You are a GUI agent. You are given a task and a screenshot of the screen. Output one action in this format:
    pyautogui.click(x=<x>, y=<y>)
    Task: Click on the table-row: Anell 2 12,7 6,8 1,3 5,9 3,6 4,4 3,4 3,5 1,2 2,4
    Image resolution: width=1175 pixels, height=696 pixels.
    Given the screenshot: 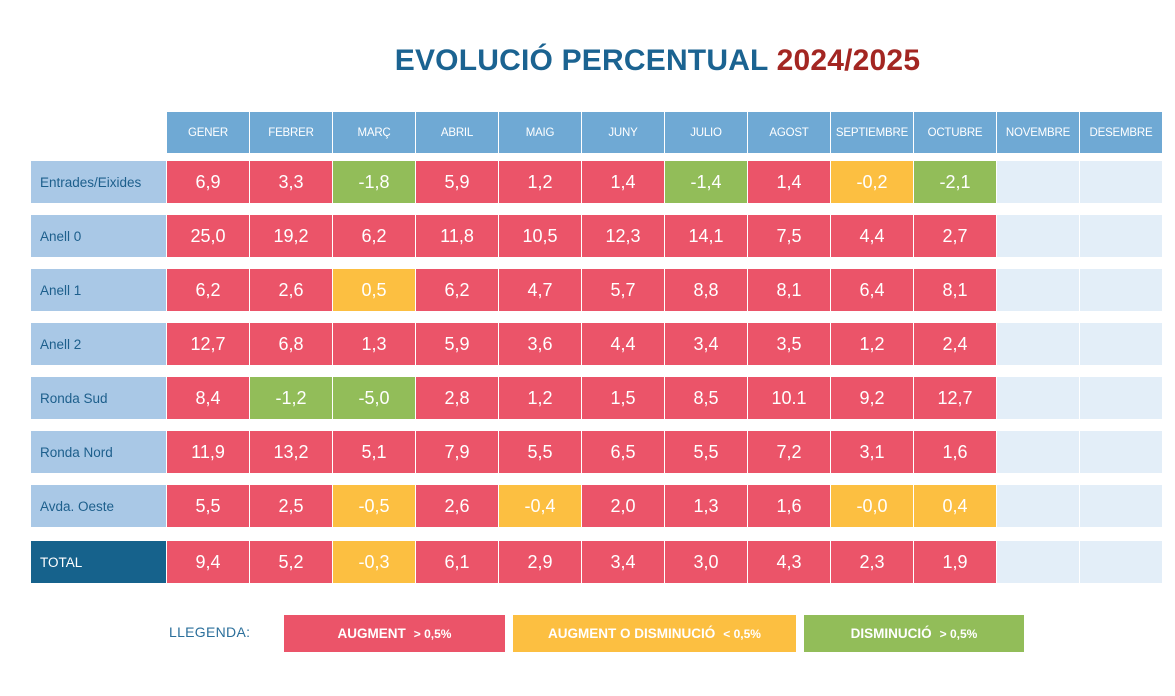 What is the action you would take?
    pyautogui.click(x=597, y=344)
    